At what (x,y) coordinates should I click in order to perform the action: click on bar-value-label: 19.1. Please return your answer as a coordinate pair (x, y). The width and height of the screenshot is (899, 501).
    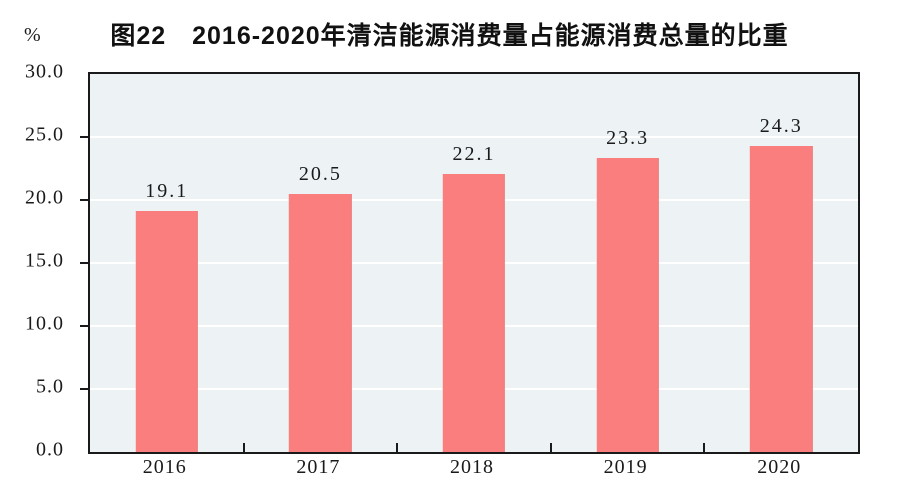
    Looking at the image, I should click on (167, 191).